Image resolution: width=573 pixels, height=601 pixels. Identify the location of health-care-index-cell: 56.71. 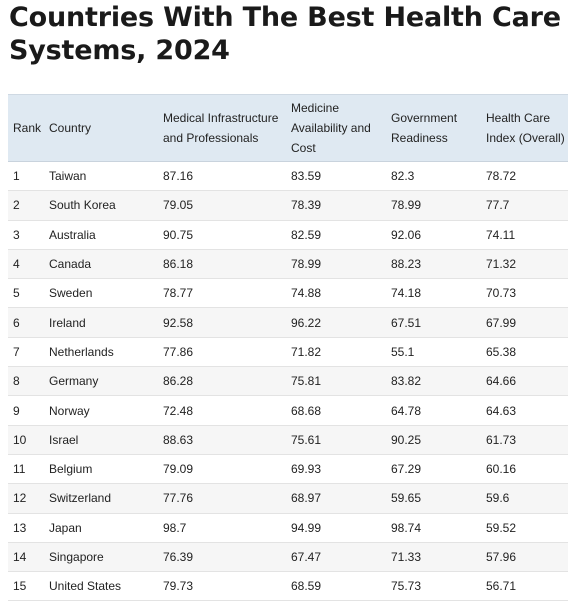
(501, 586).